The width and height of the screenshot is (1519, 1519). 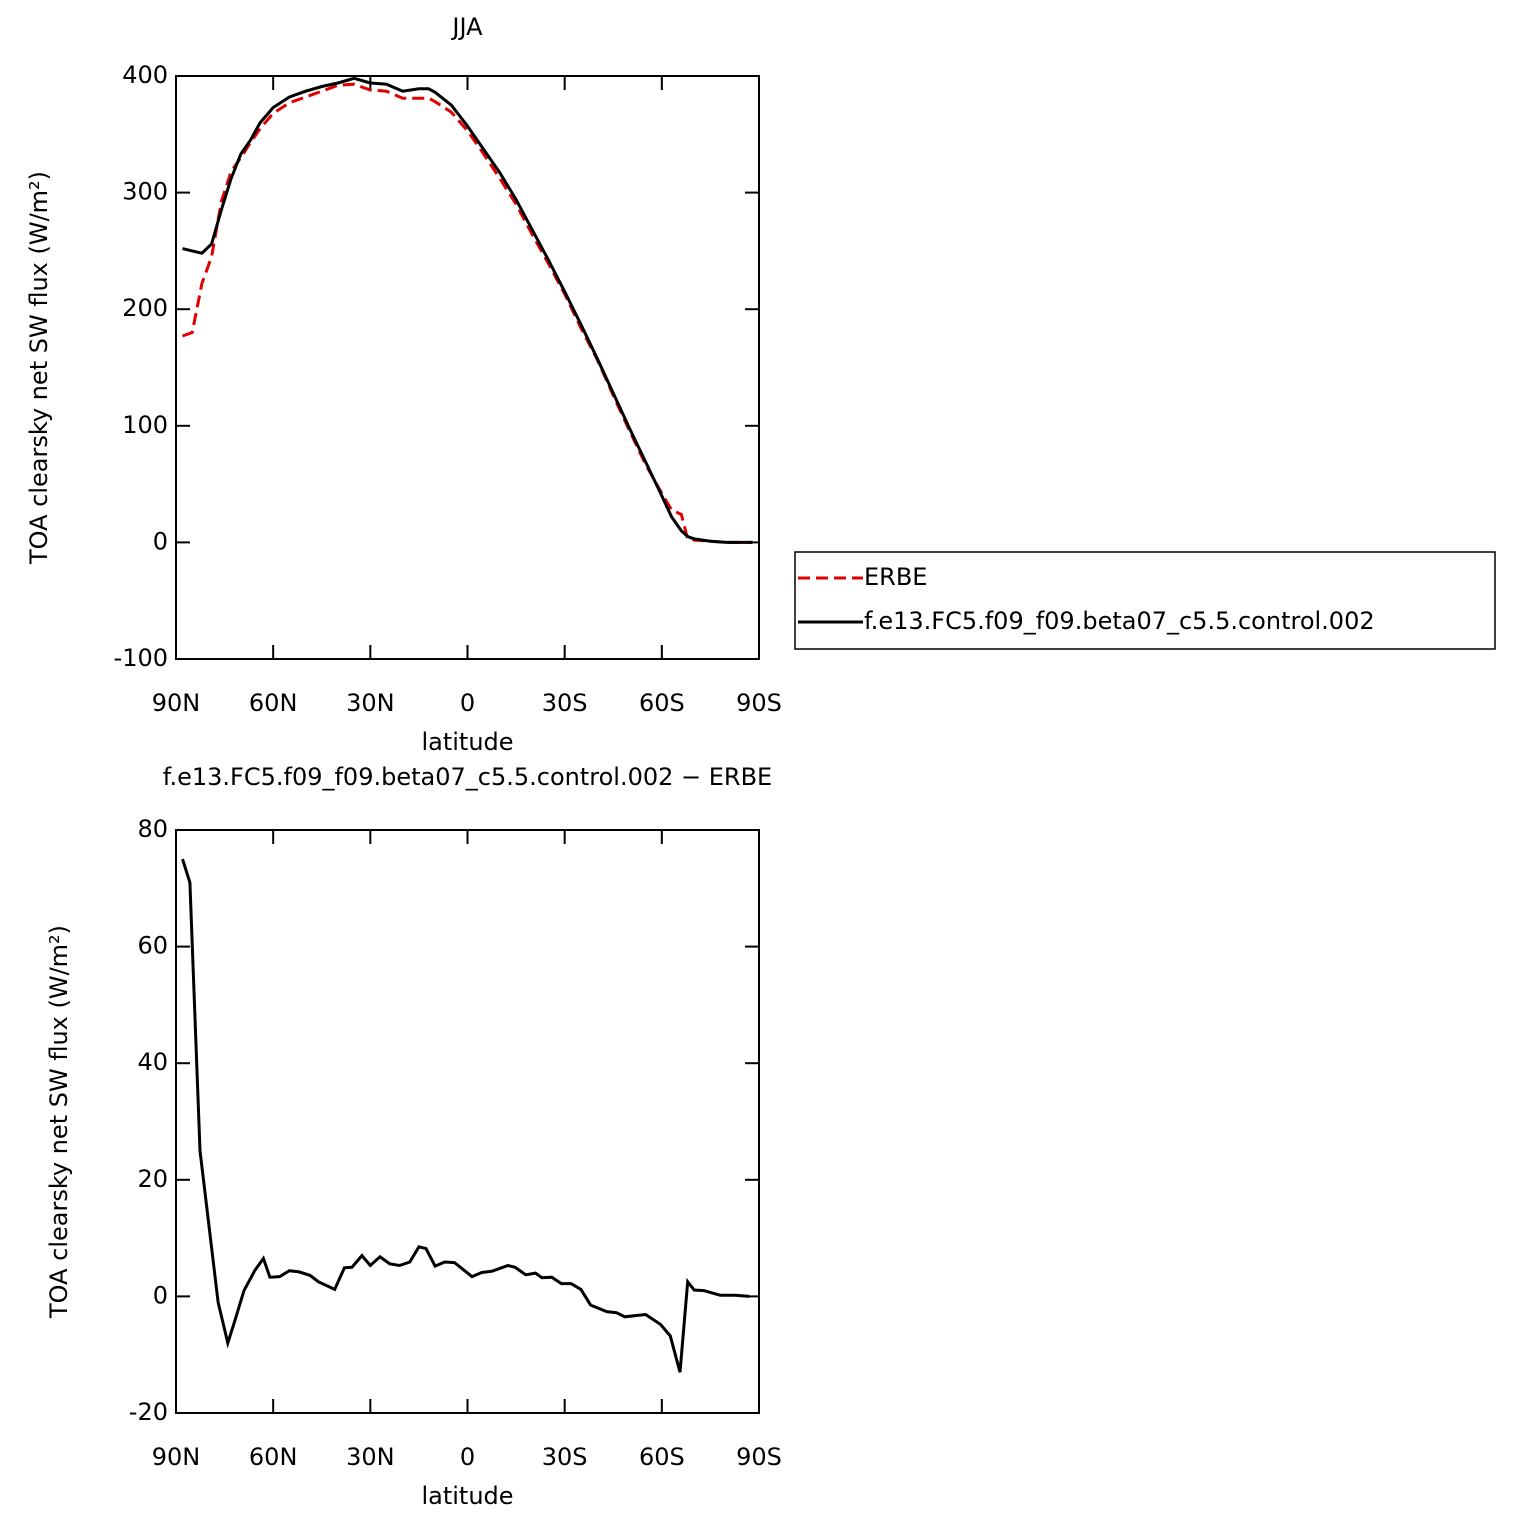 What do you see at coordinates (145, 308) in the screenshot?
I see `y-tick-label: 200` at bounding box center [145, 308].